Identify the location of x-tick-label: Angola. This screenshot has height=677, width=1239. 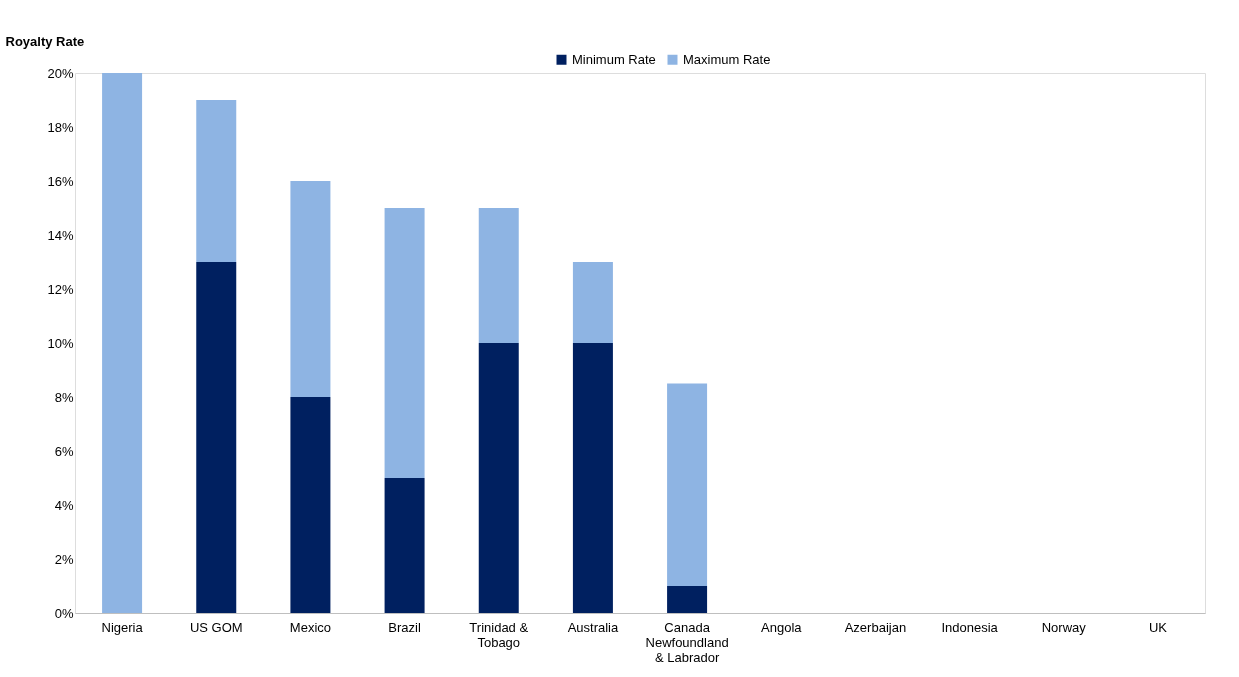
(782, 627).